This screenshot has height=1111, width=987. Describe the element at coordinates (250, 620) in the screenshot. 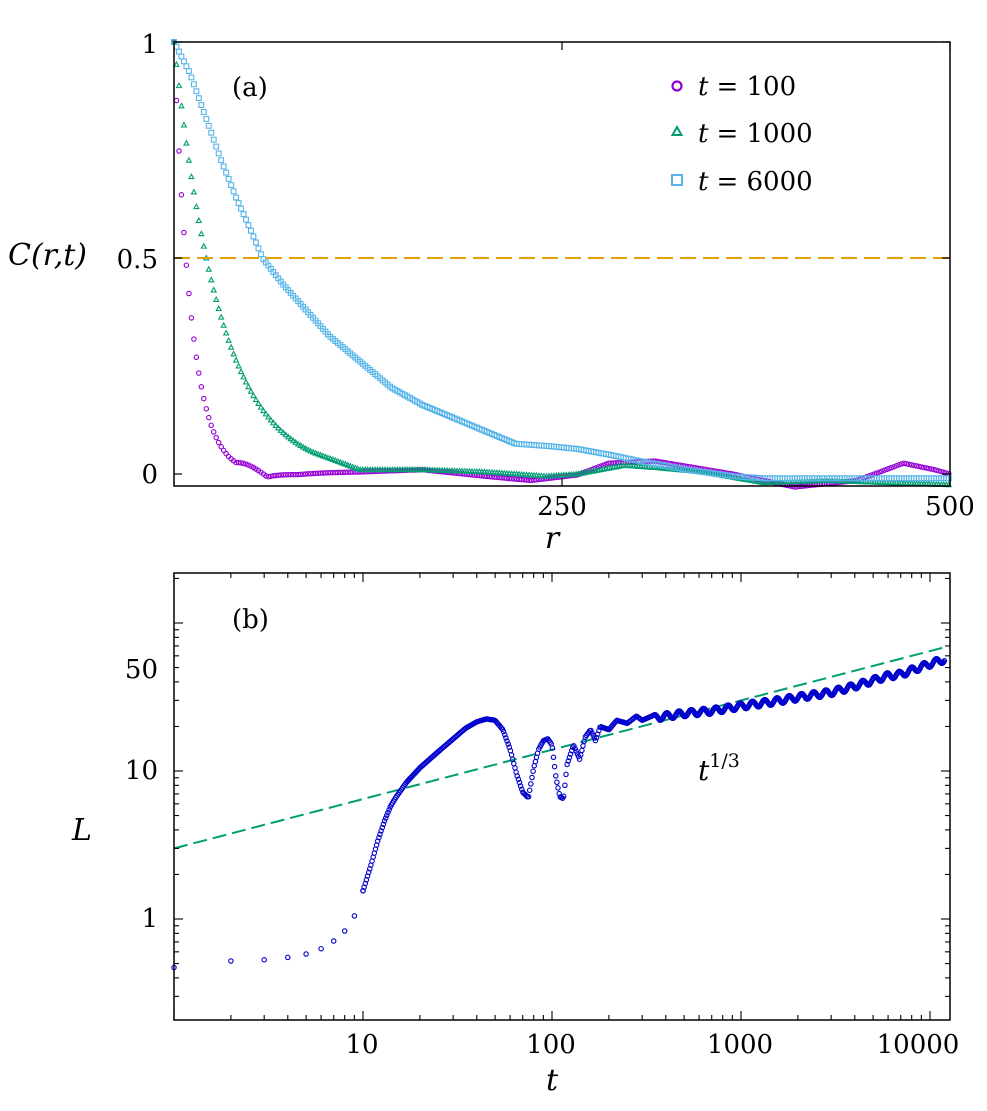

I see `panel-b-label: (b)` at that location.